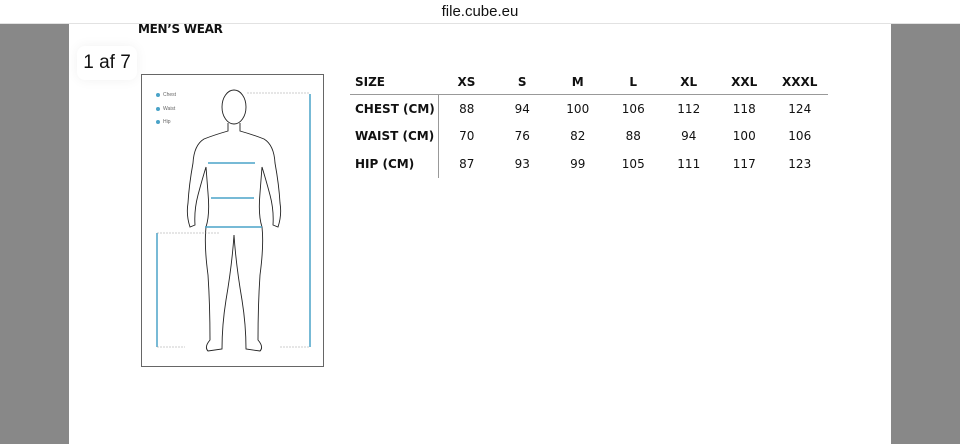 The width and height of the screenshot is (960, 444). What do you see at coordinates (633, 163) in the screenshot?
I see `table-cell: 105` at bounding box center [633, 163].